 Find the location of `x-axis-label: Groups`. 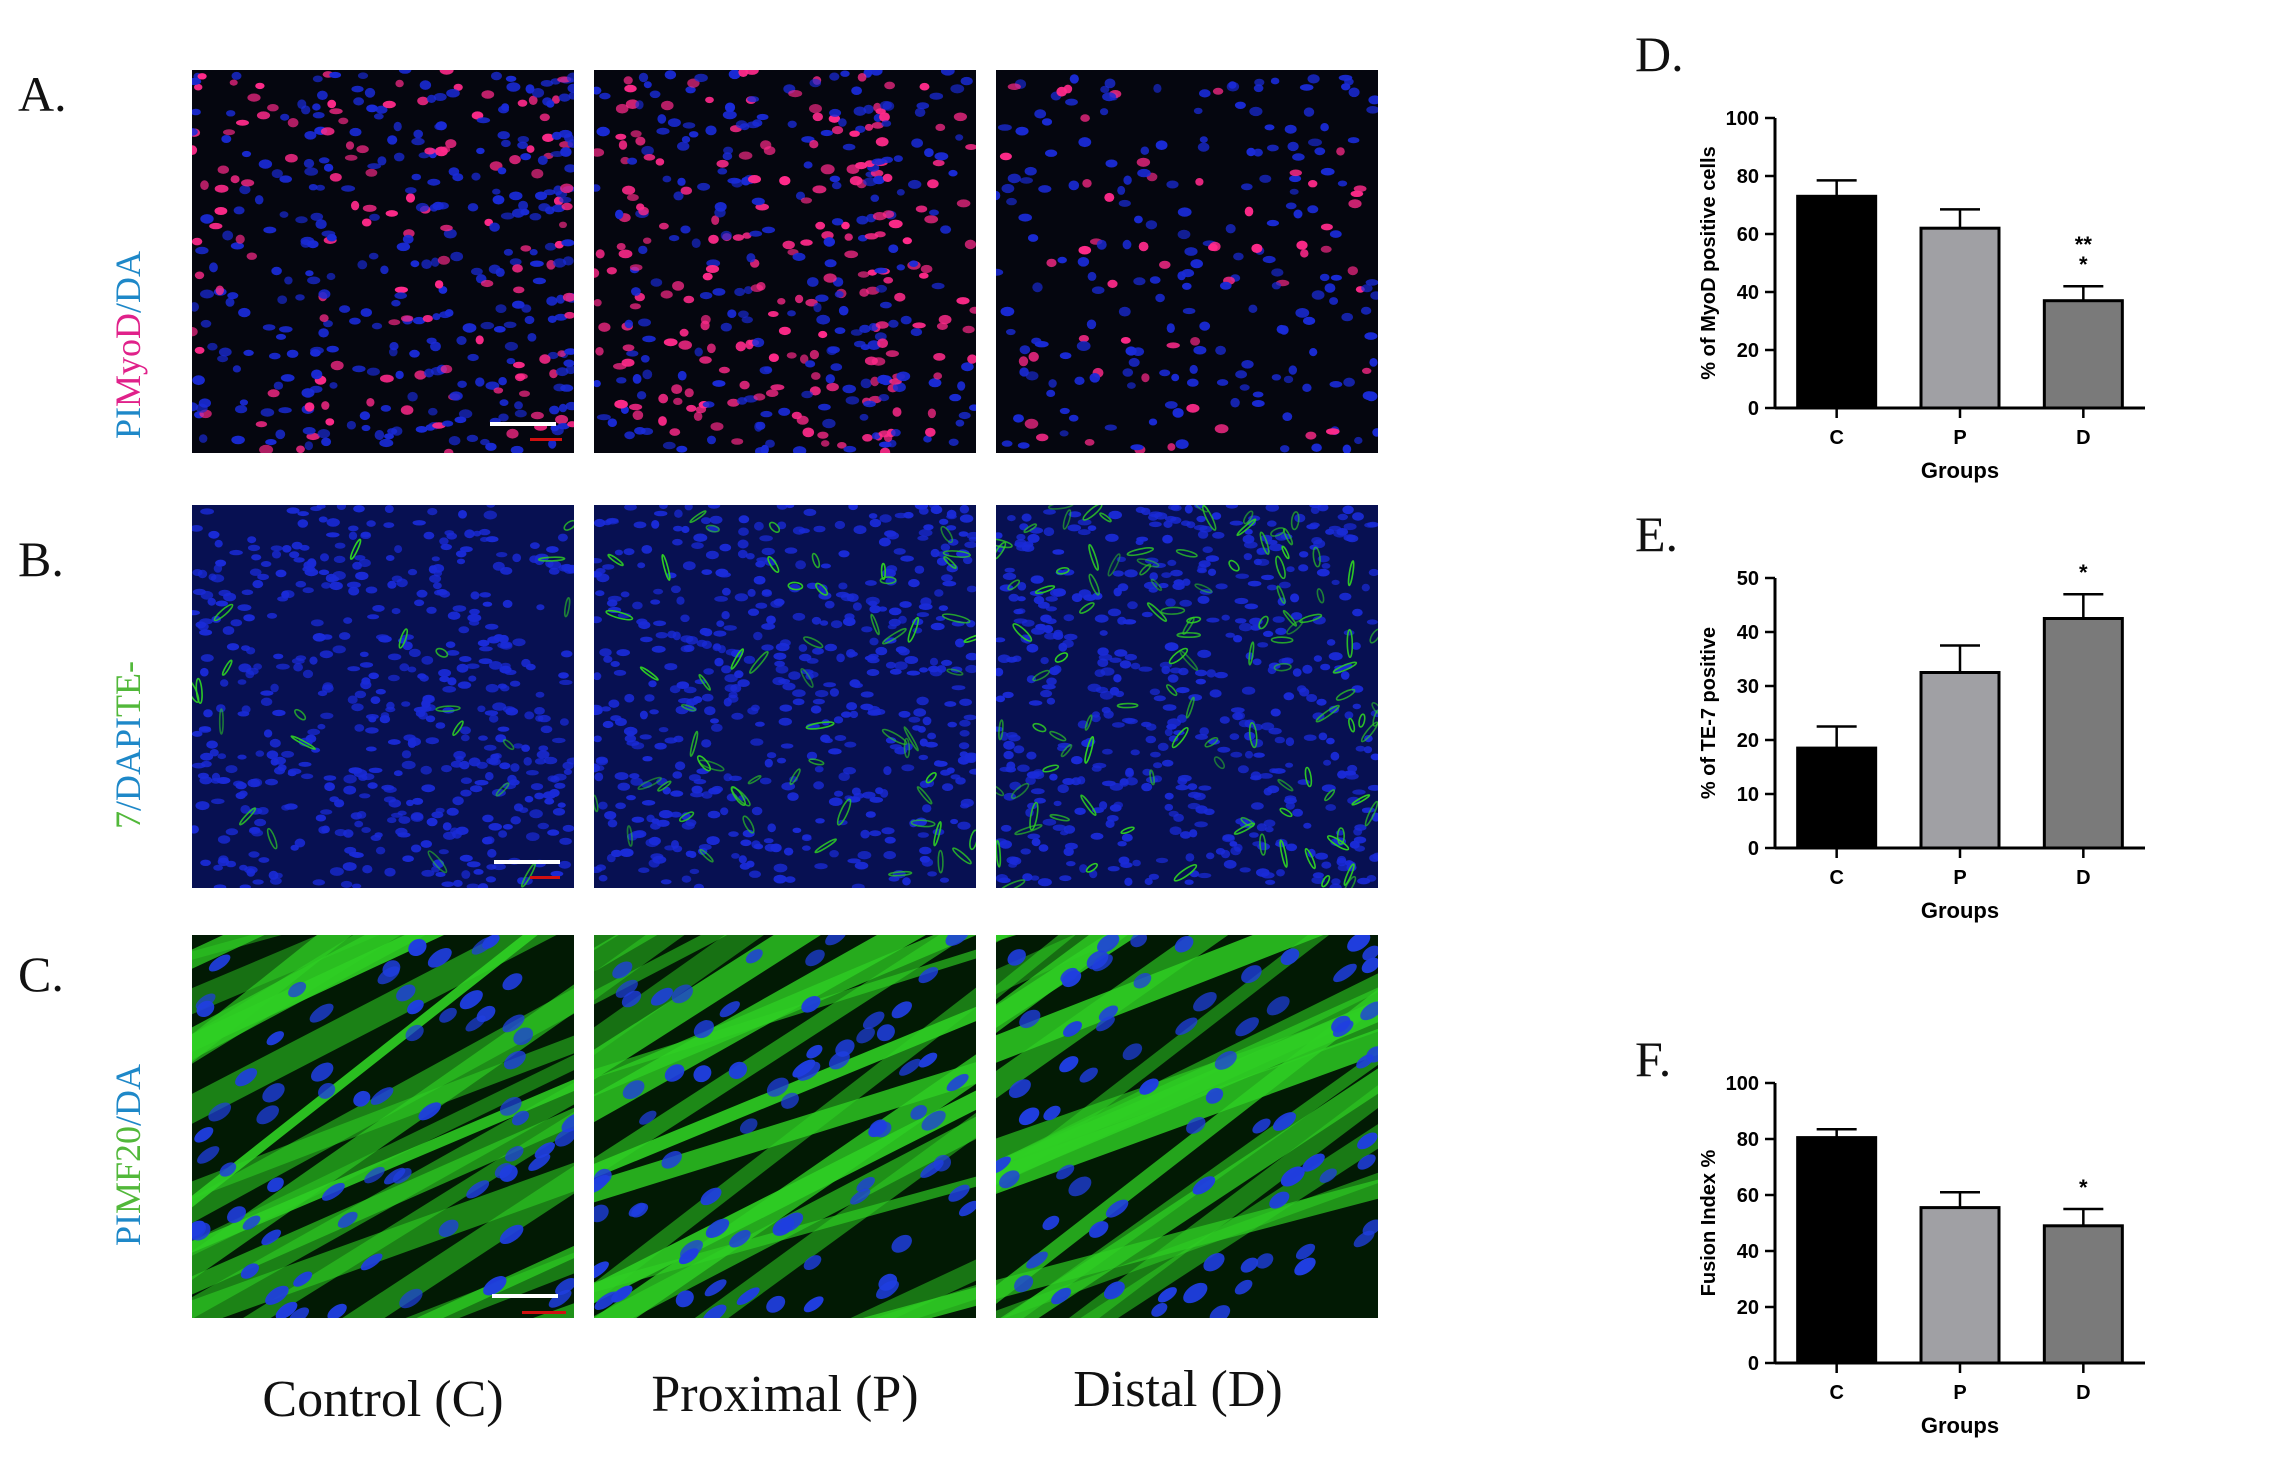

x-axis-label: Groups is located at coordinates (1960, 910).